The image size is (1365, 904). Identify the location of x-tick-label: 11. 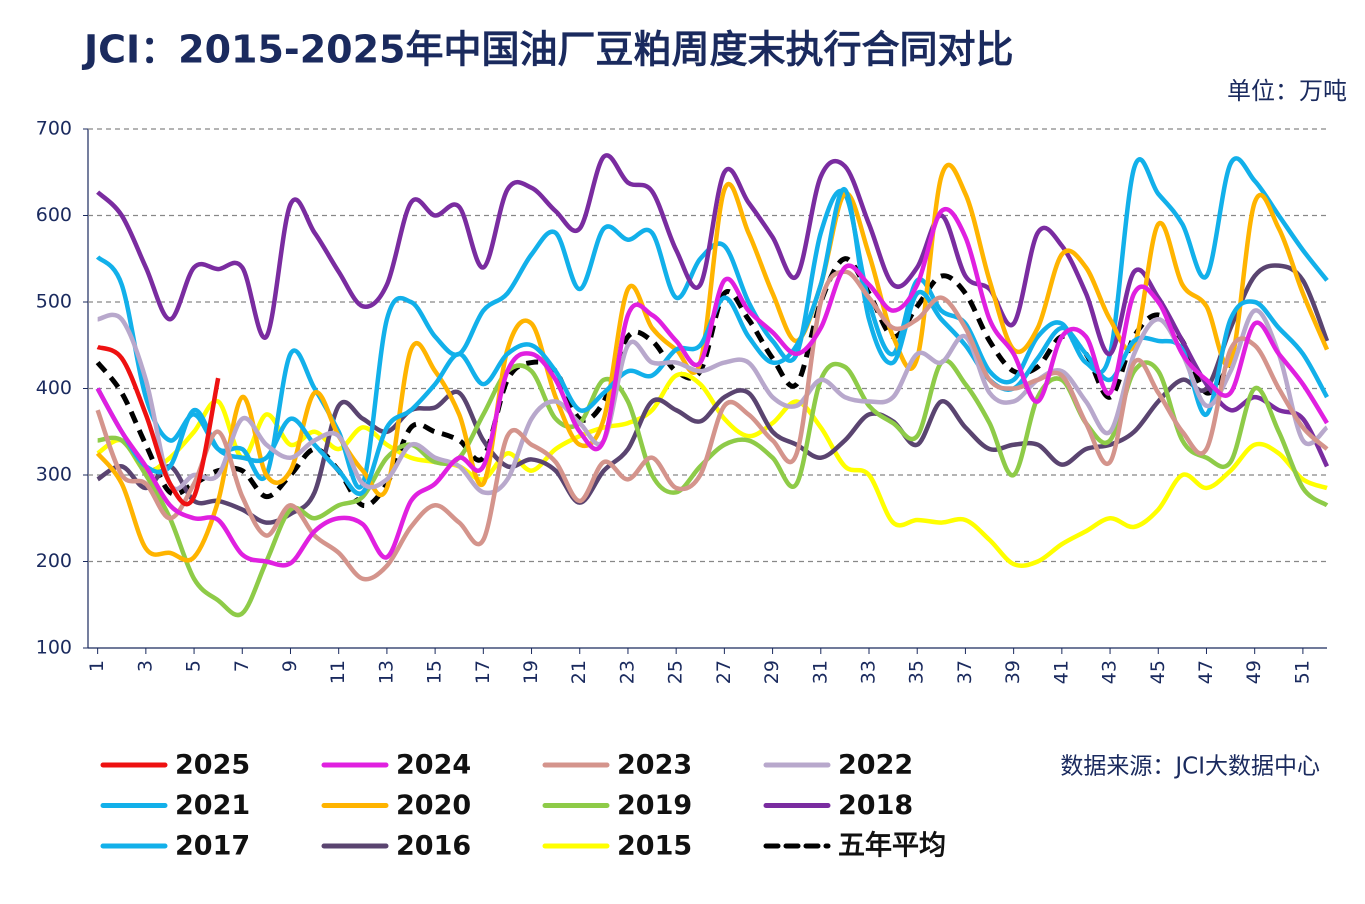
(338, 672).